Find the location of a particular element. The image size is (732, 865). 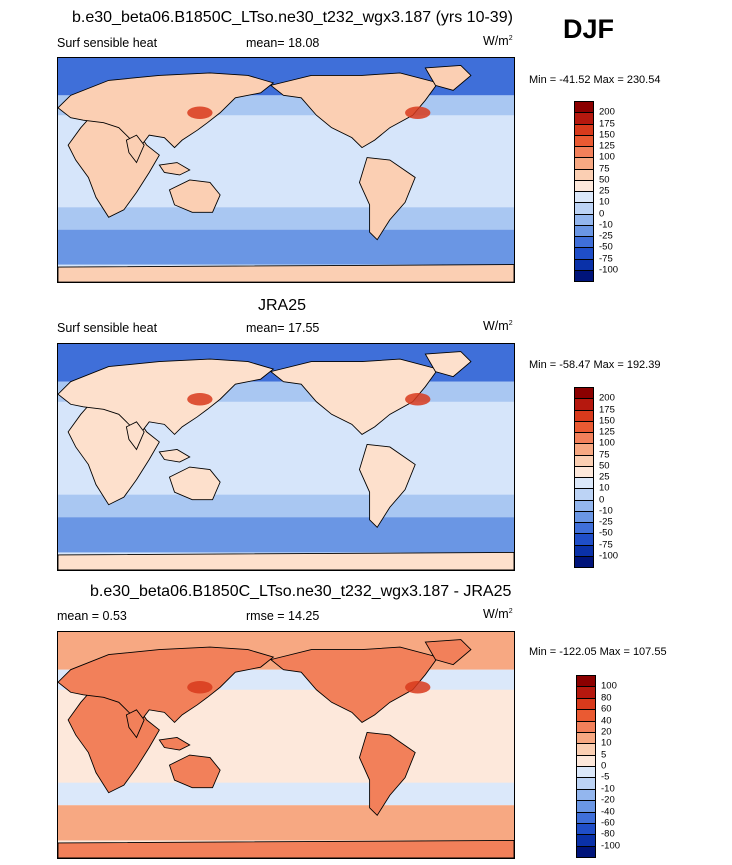

panel-2-mean: mean= 17.55 is located at coordinates (282, 328).